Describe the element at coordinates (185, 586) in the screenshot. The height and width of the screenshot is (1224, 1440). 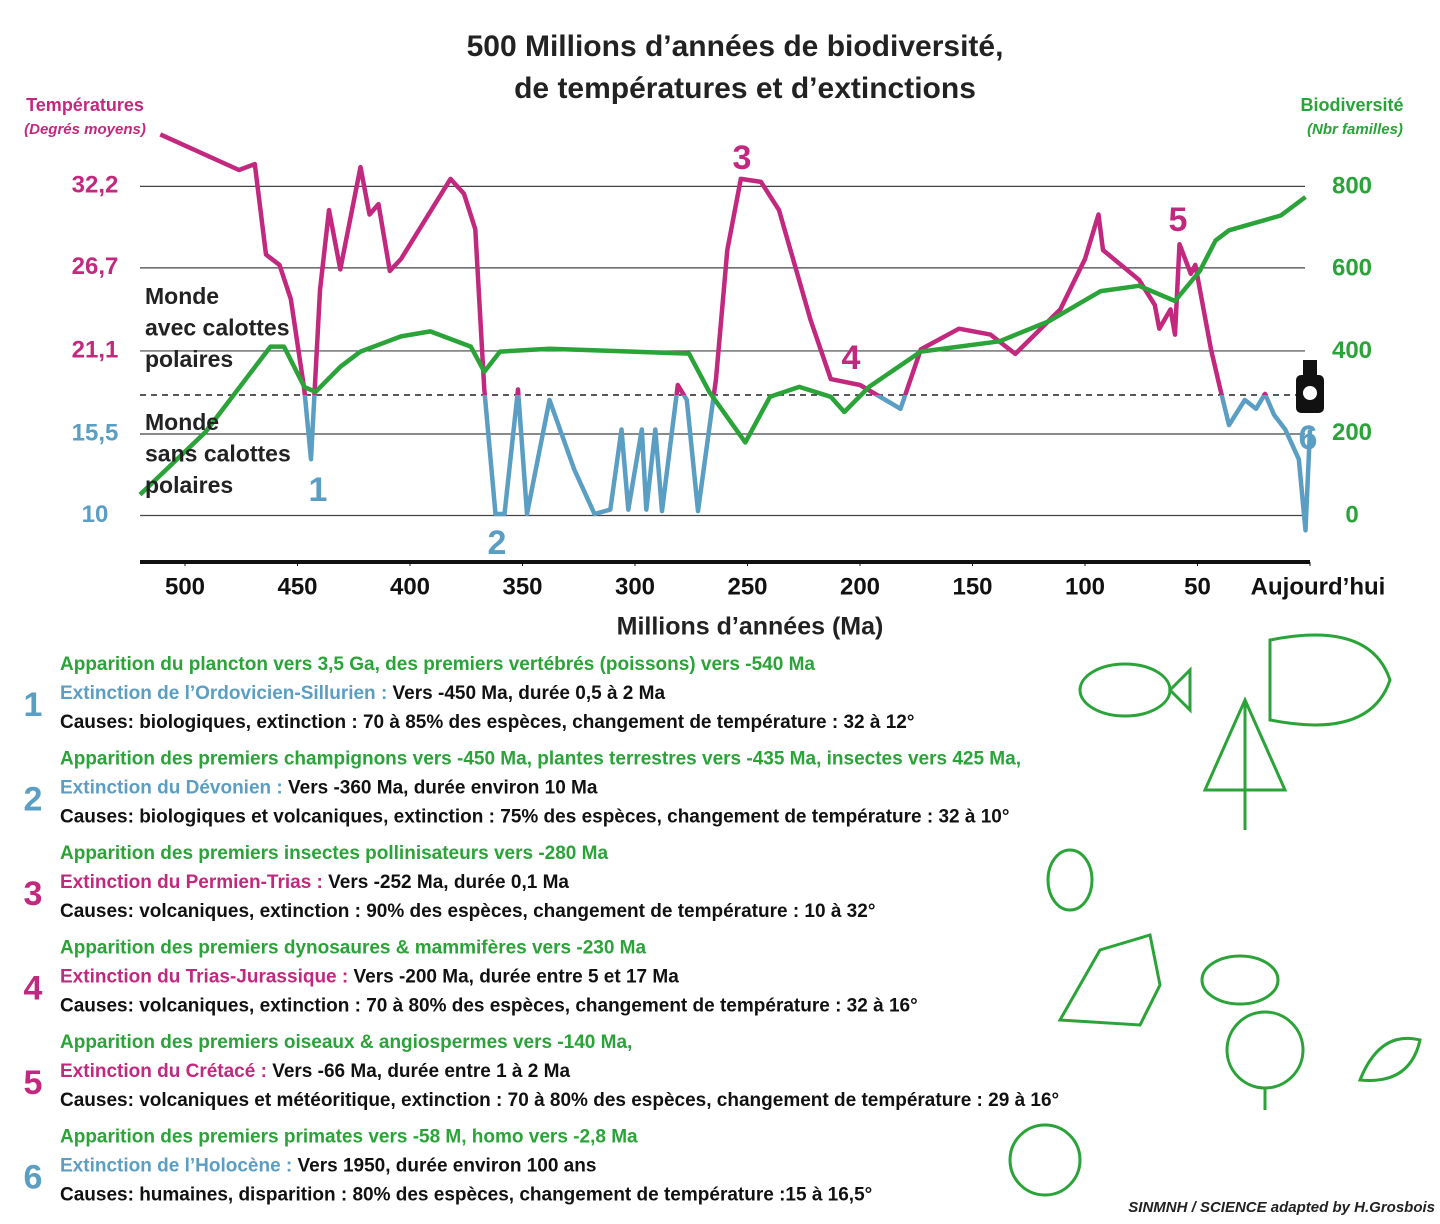
I see `x-tick-label: 500` at that location.